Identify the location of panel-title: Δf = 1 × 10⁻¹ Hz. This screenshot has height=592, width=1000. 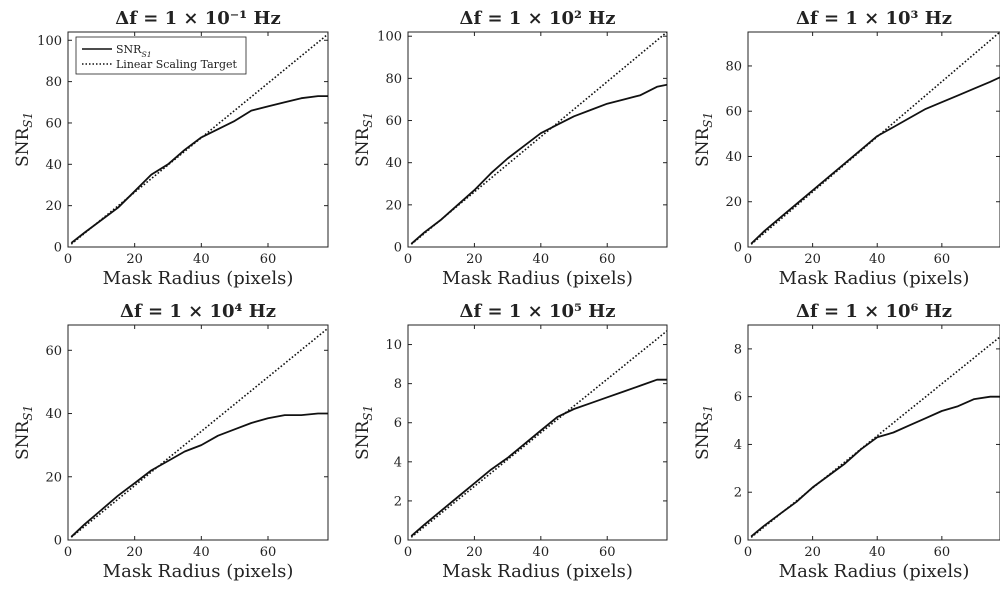
(197, 18).